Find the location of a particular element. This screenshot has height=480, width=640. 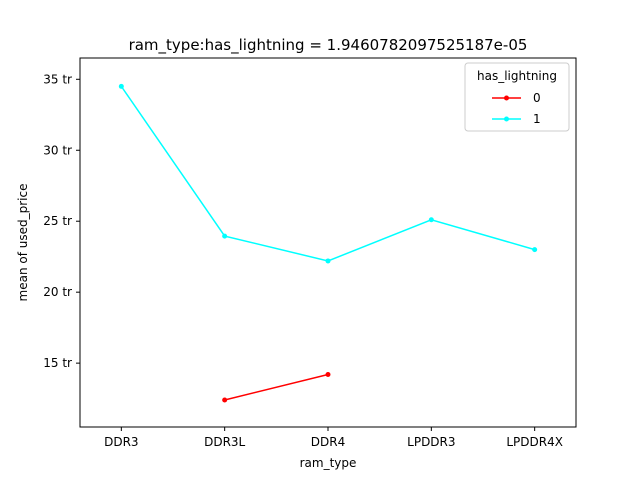

x-tick-label: LPDDR4X is located at coordinates (534, 442).